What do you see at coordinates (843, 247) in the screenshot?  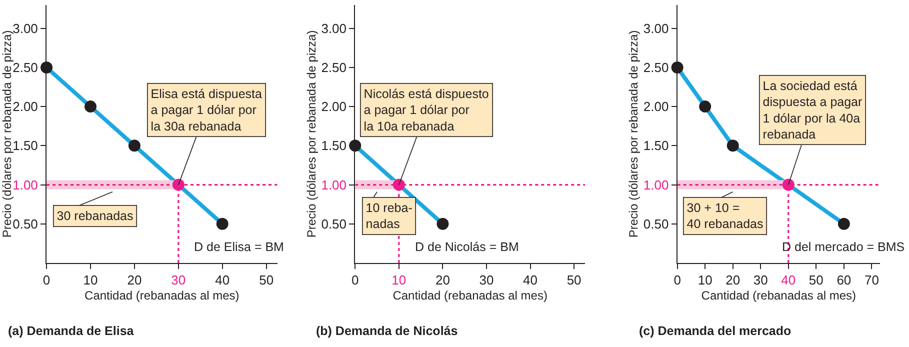 I see `annotation: D del mercado = BMS` at bounding box center [843, 247].